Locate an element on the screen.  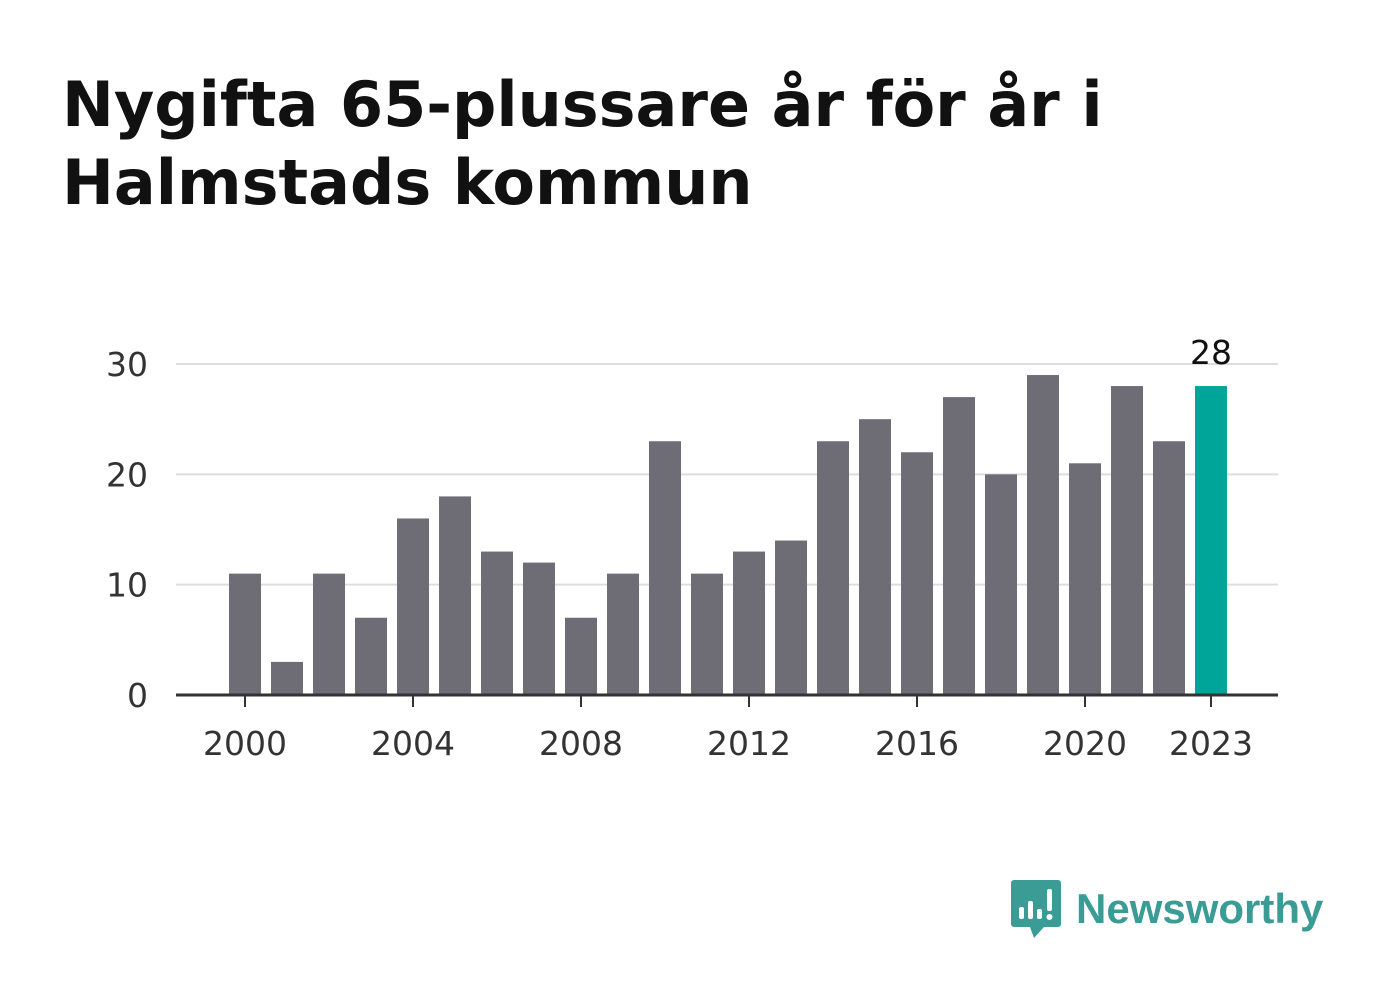
x-tick-label: 2016 is located at coordinates (917, 743).